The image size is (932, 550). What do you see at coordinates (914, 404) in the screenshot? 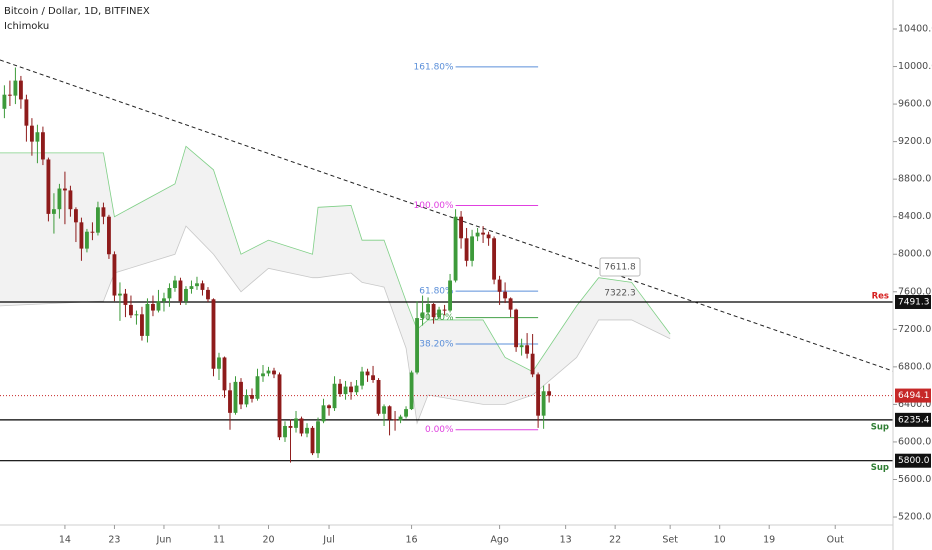
I see `y-tick-label: 6400.0` at bounding box center [914, 404].